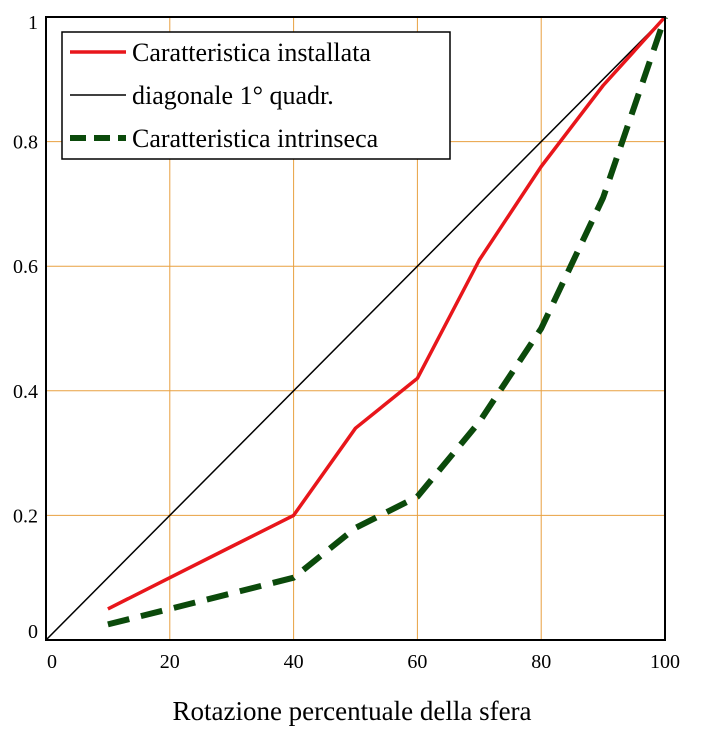 This screenshot has width=705, height=735. Describe the element at coordinates (255, 138) in the screenshot. I see `legend-label-2: Caratteristica intrinseca` at that location.